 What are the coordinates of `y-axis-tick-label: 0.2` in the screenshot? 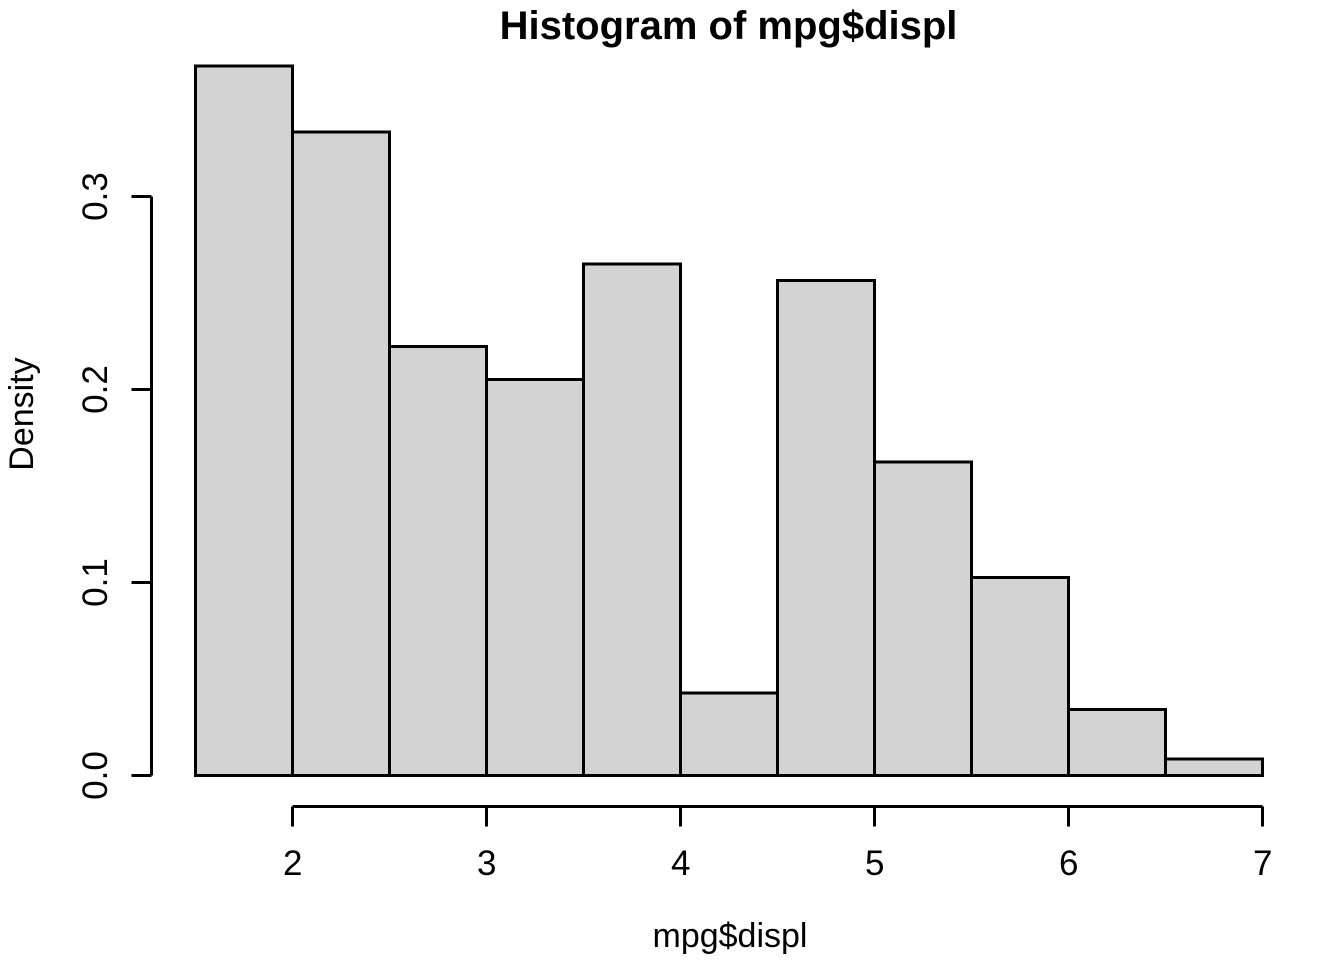 It's located at (95, 389).